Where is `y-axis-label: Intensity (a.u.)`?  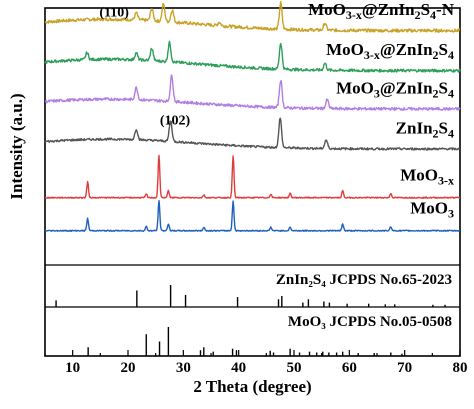
y-axis-label: Intensity (a.u.) is located at coordinates (16, 146).